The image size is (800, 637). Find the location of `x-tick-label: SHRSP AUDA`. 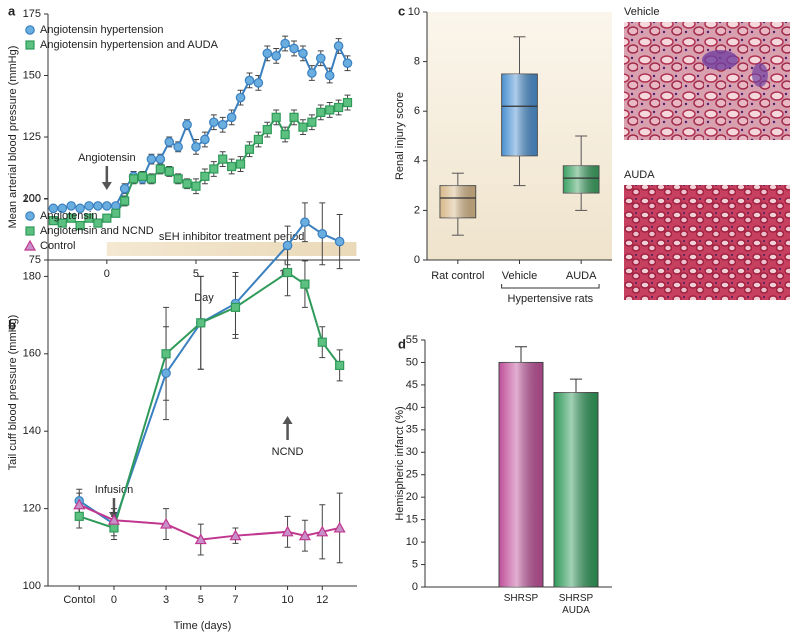

x-tick-label: SHRSP AUDA is located at coordinates (576, 604).